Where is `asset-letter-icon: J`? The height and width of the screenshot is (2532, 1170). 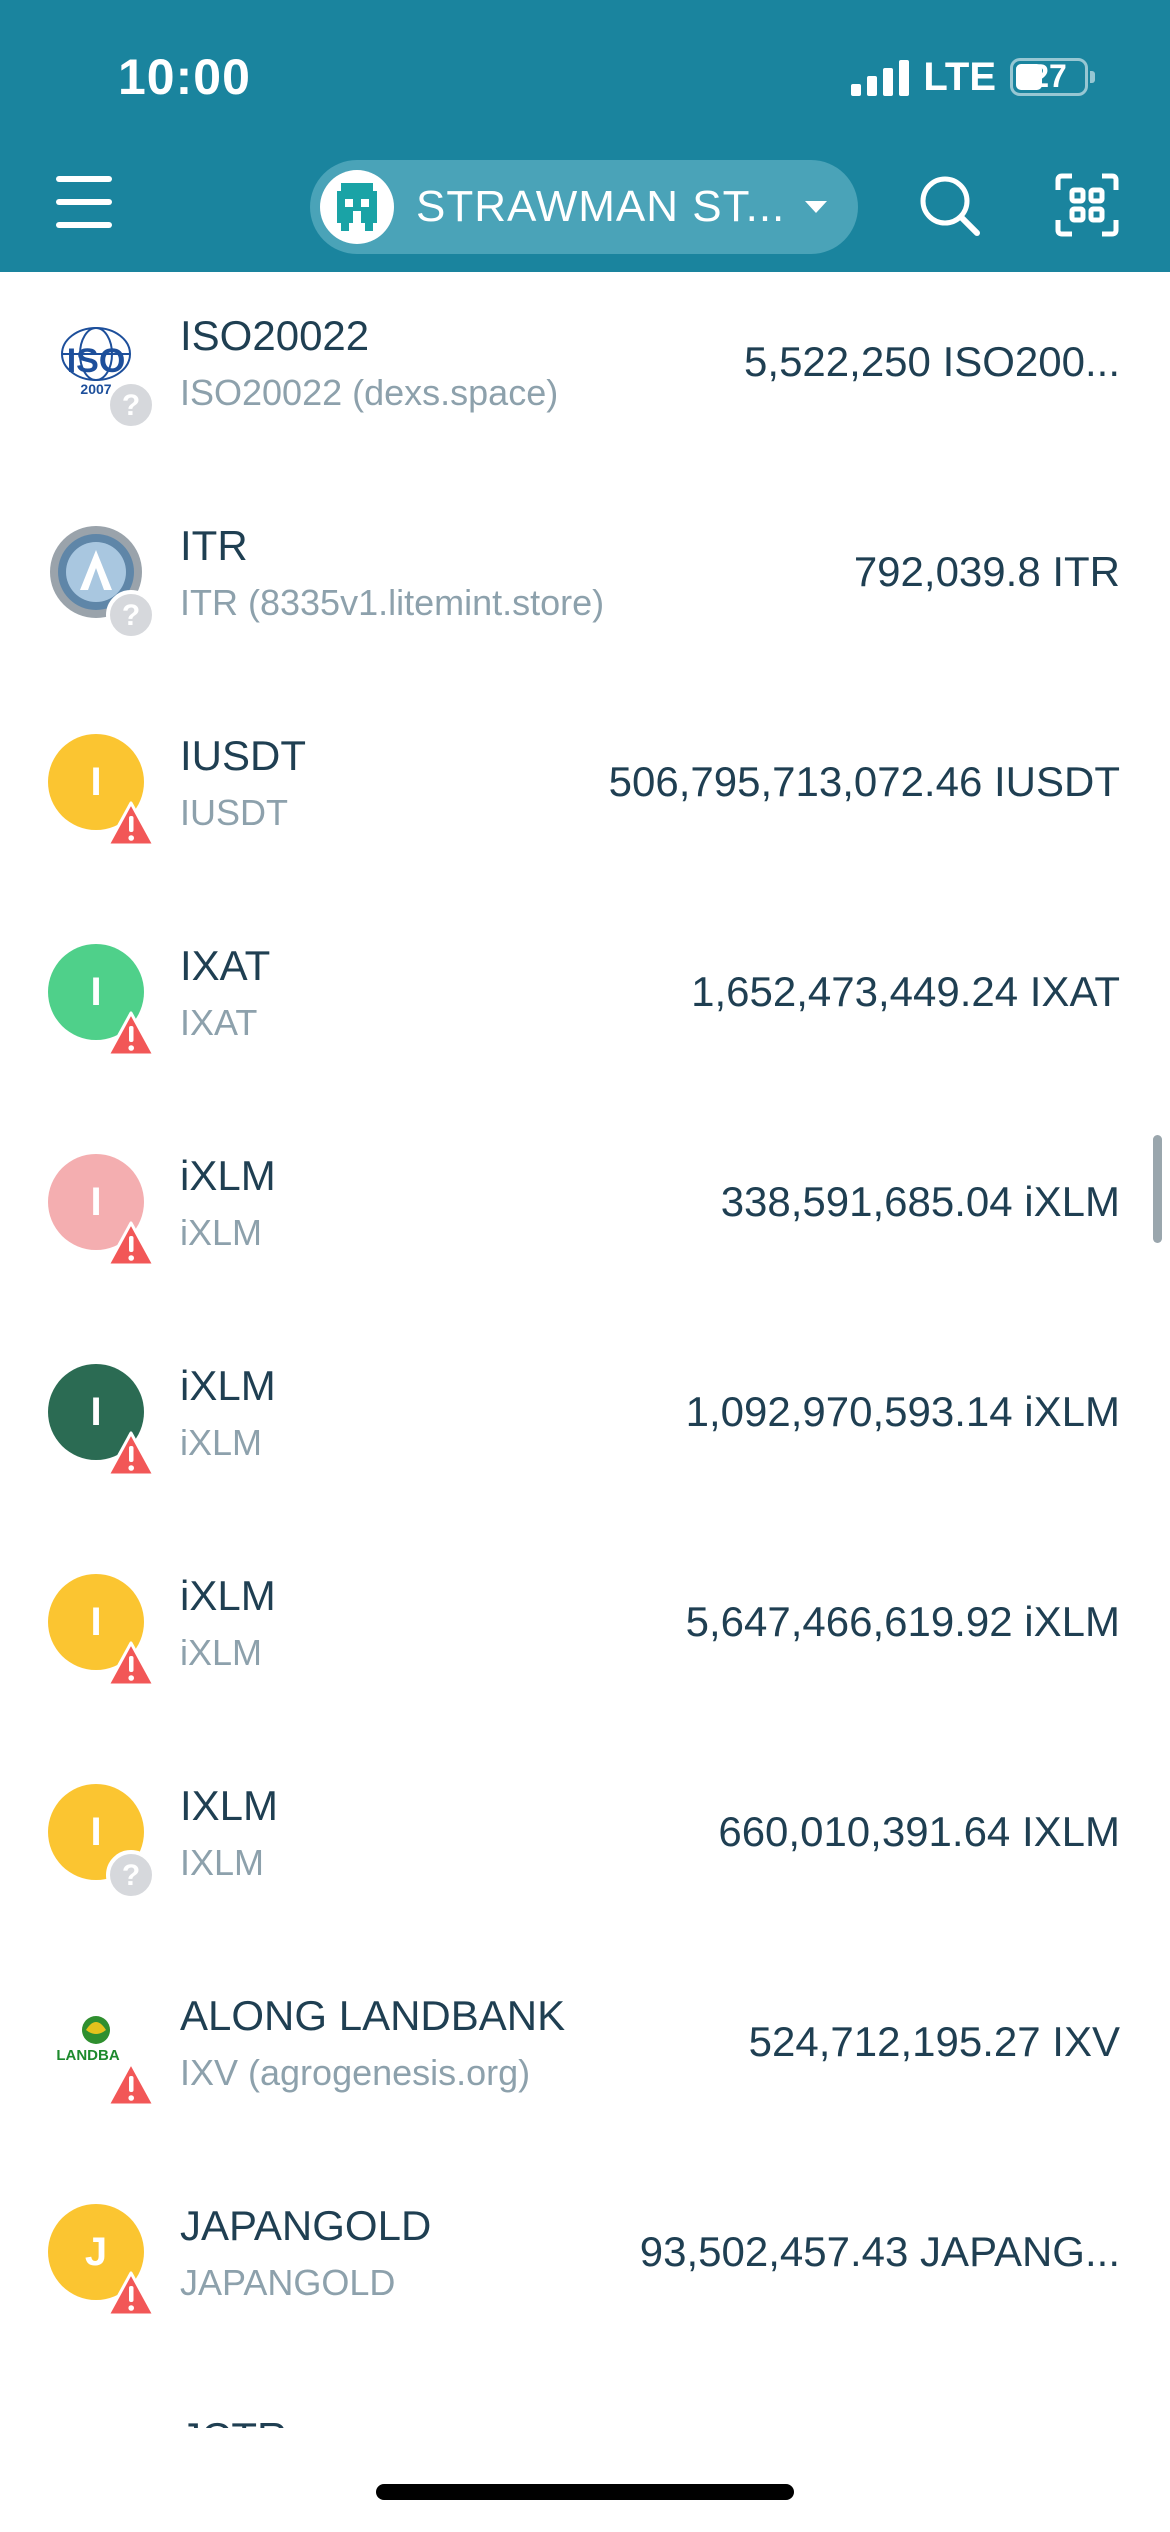 asset-letter-icon: J is located at coordinates (96, 2252).